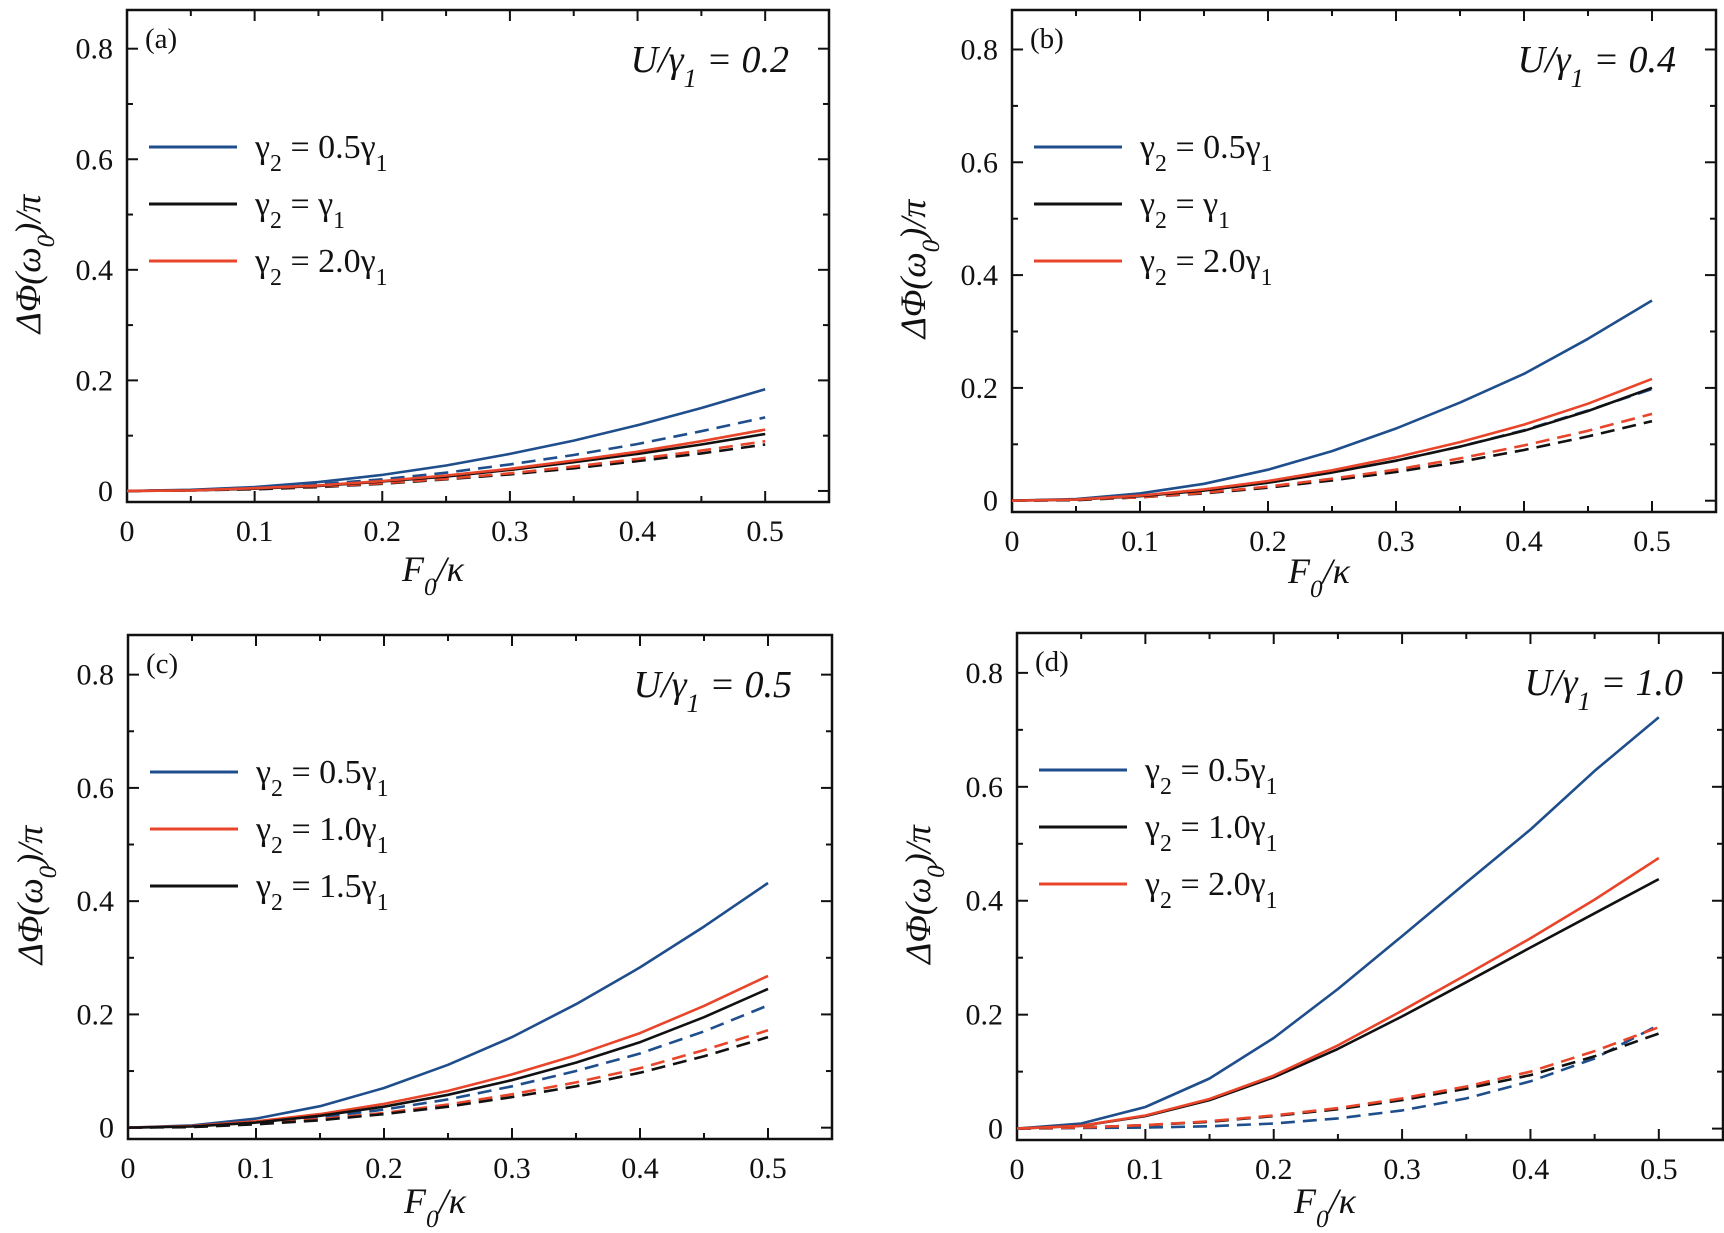 The width and height of the screenshot is (1724, 1233). I want to click on legend-entry: γ2 = γ1, so click(1184, 210).